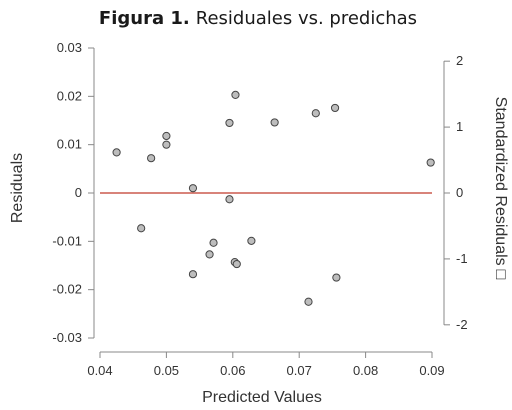 This screenshot has height=410, width=512. Describe the element at coordinates (69, 47) in the screenshot. I see `y-tick-label: 0.03` at that location.